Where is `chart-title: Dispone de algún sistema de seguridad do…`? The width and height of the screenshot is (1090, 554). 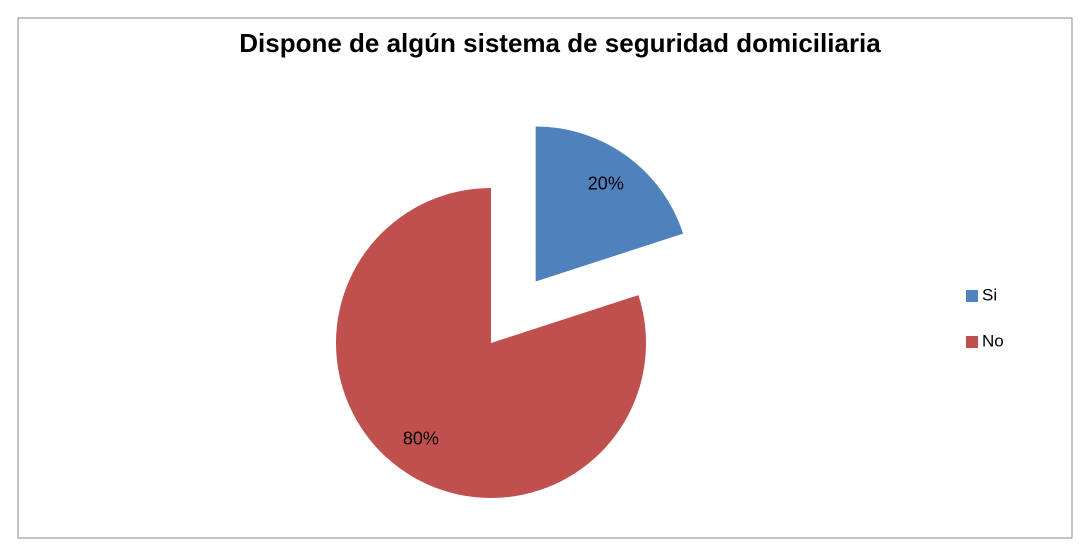 chart-title: Dispone de algún sistema de seguridad do… is located at coordinates (560, 43).